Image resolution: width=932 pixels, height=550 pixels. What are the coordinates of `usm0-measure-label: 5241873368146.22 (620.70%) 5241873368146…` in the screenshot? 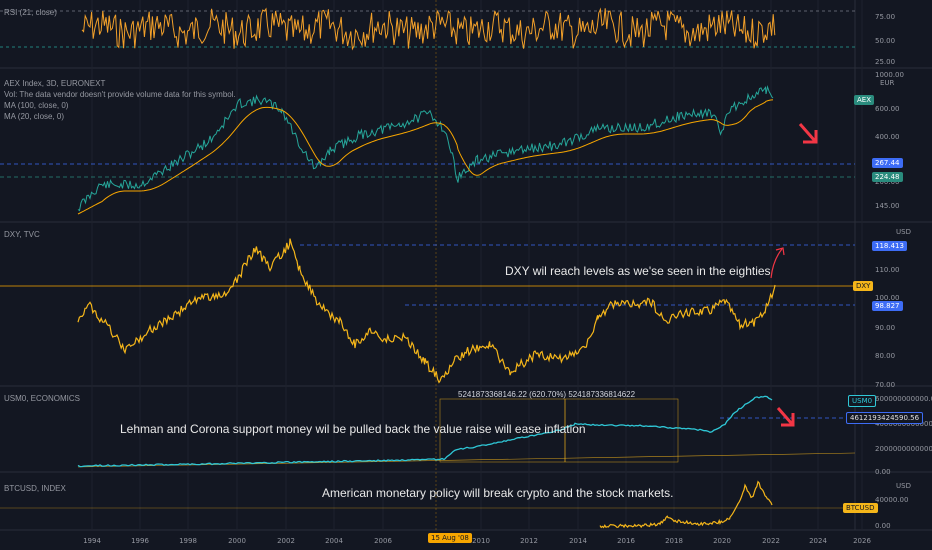 It's located at (547, 394).